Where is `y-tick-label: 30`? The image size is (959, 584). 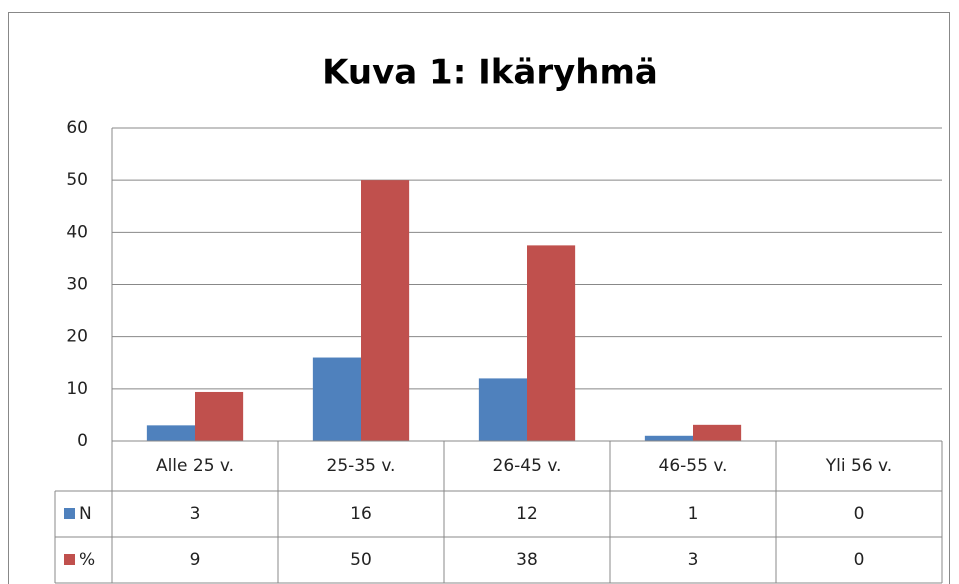 y-tick-label: 30 is located at coordinates (77, 285).